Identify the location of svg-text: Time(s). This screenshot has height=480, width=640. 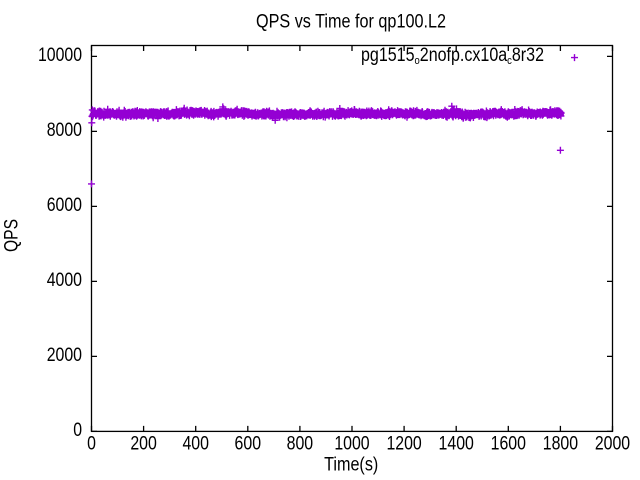
(351, 465).